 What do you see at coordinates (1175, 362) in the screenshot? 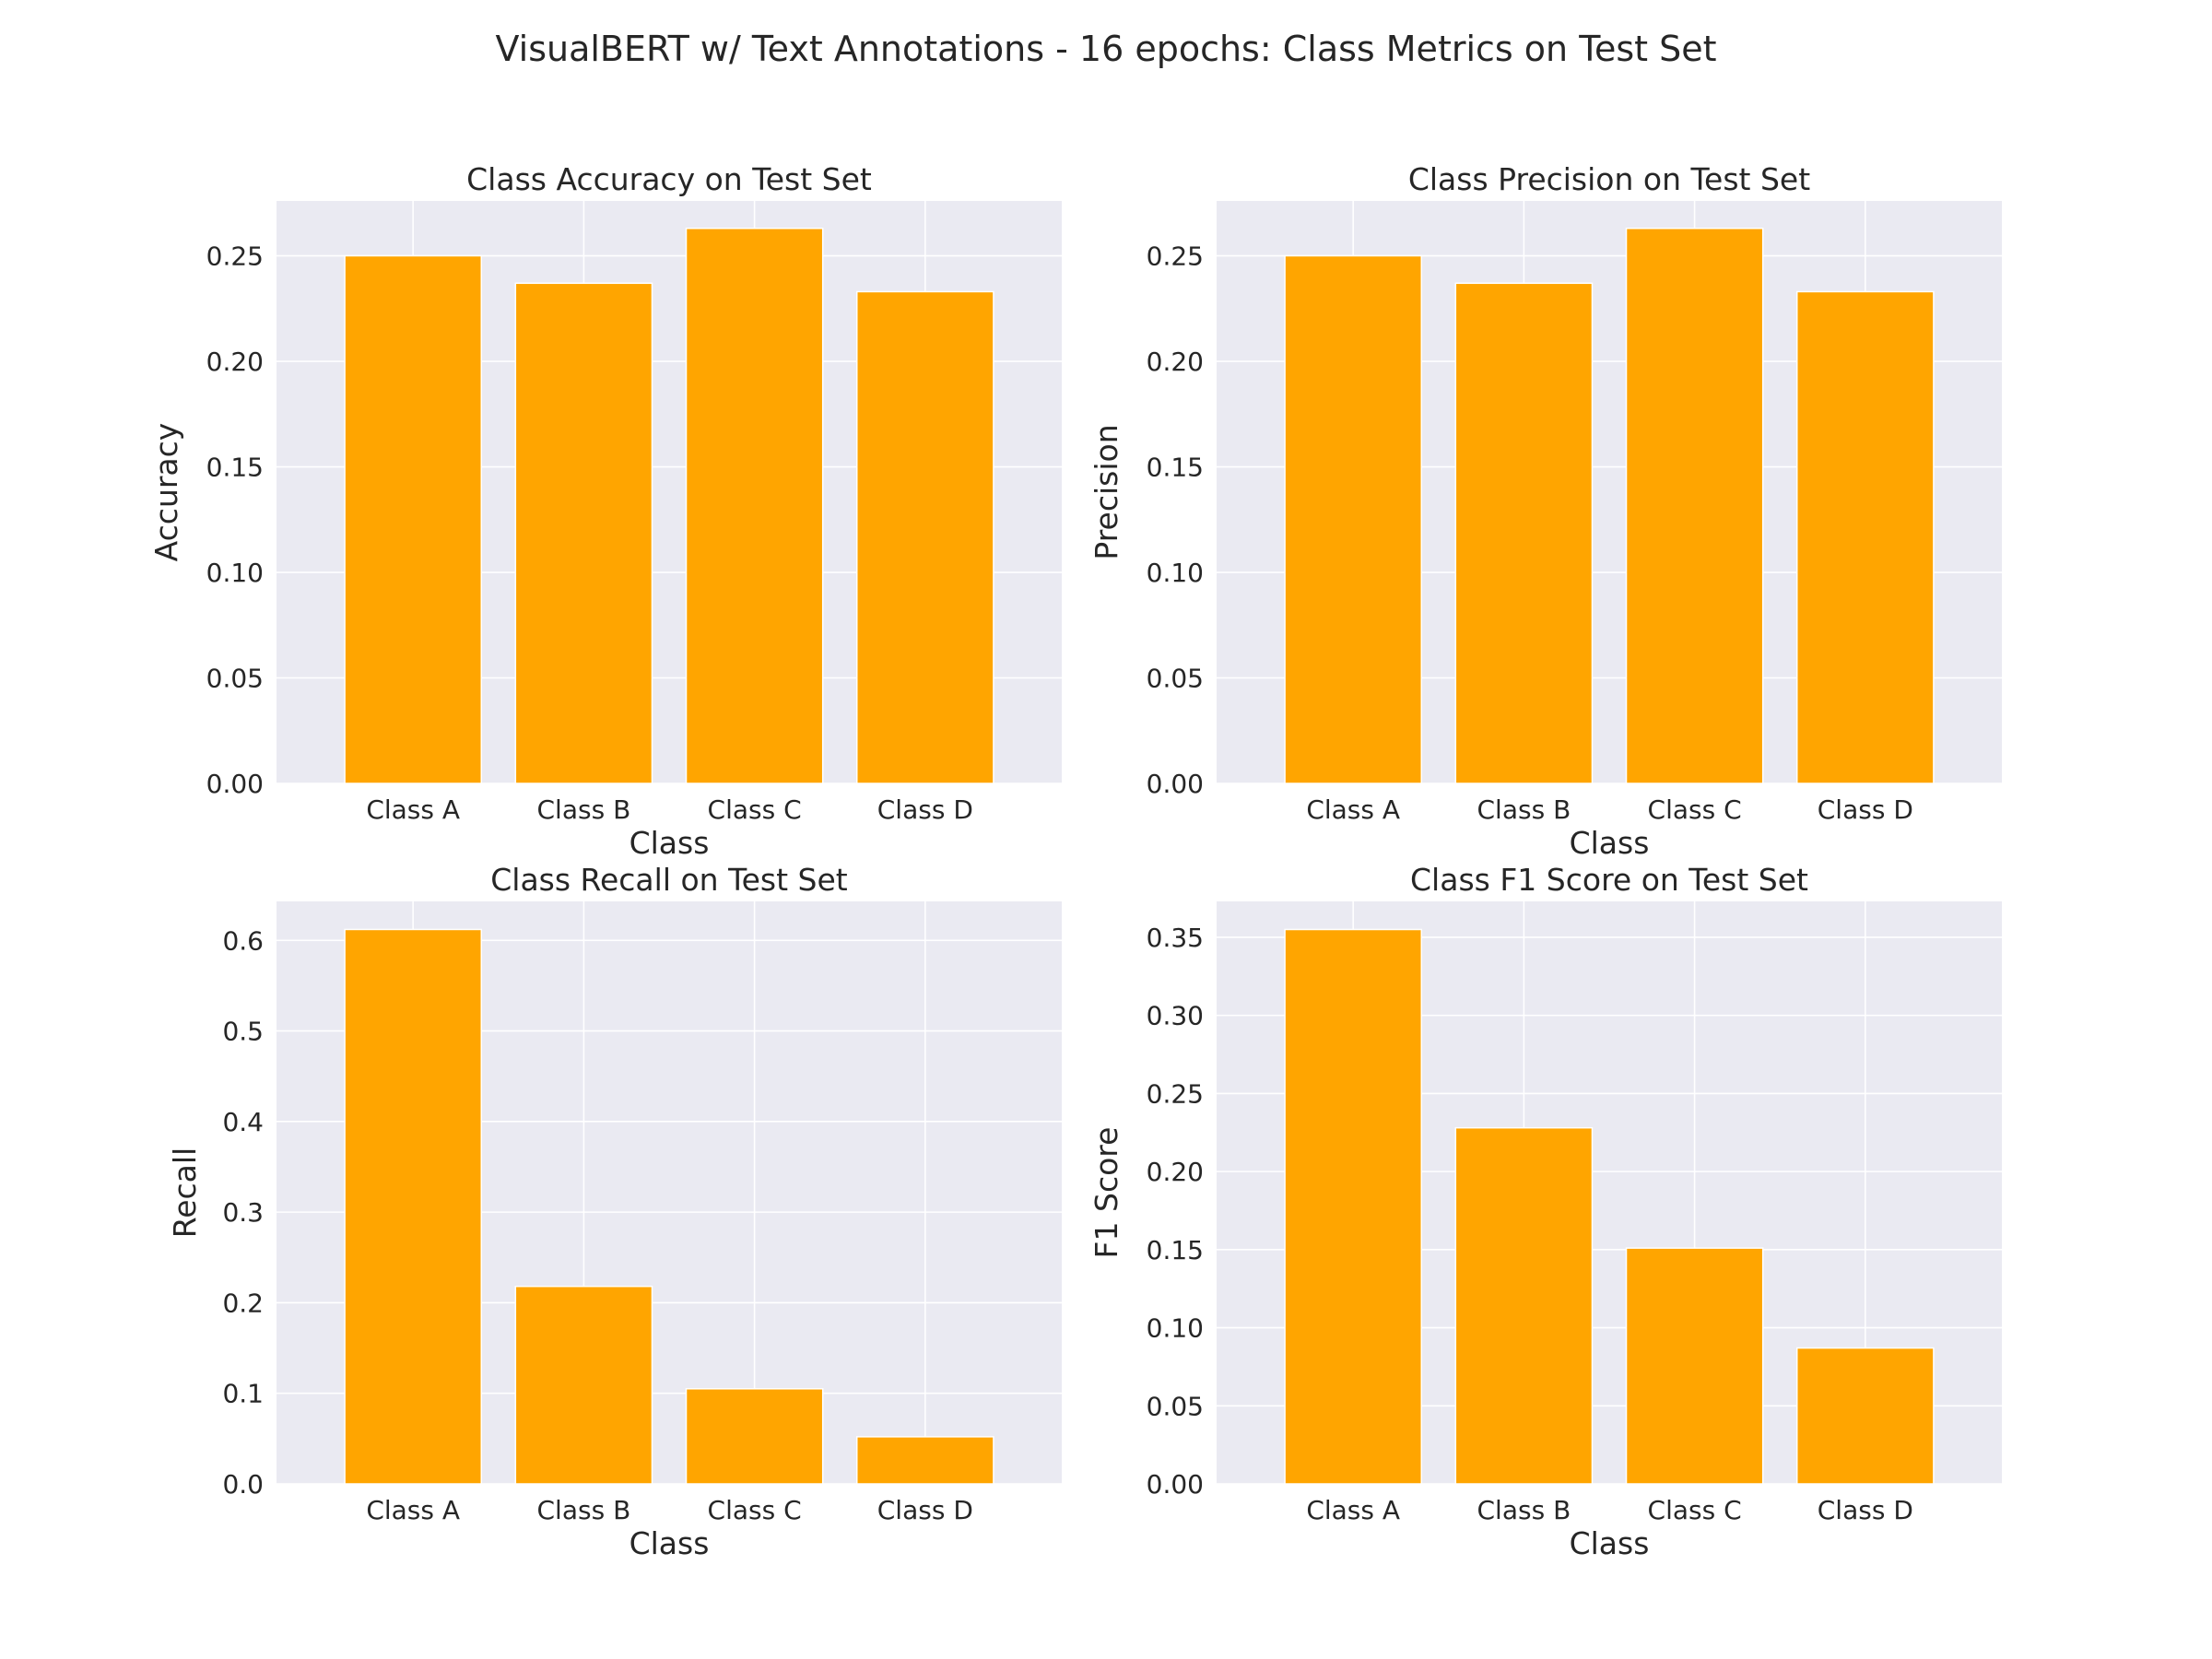
I see `precision-ytick-label: 0.20` at bounding box center [1175, 362].